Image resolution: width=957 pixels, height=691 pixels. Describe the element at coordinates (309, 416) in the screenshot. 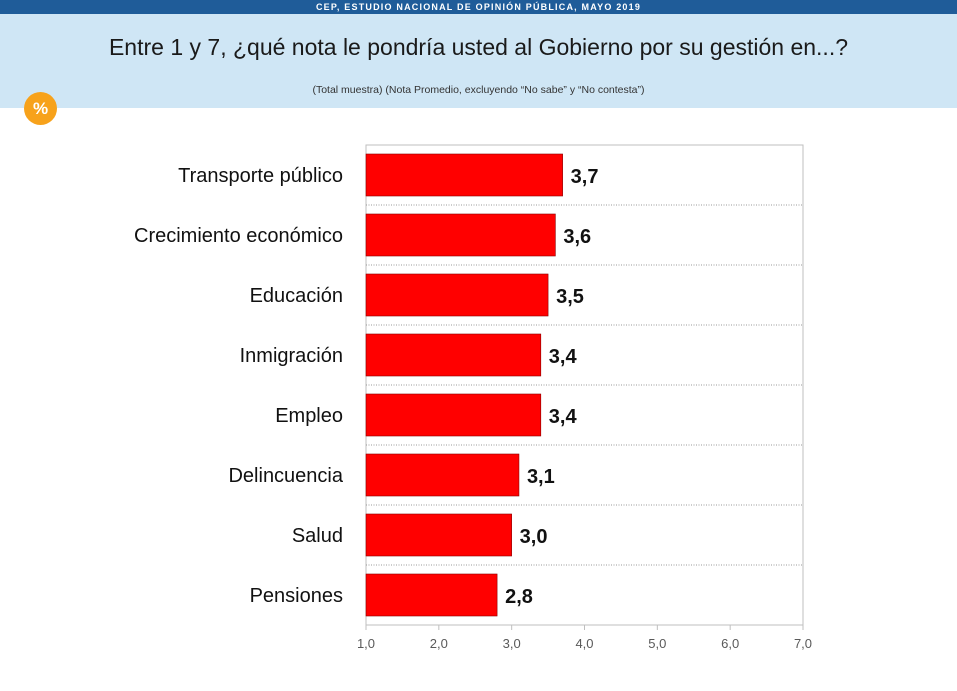

I see `category-label: Empleo` at that location.